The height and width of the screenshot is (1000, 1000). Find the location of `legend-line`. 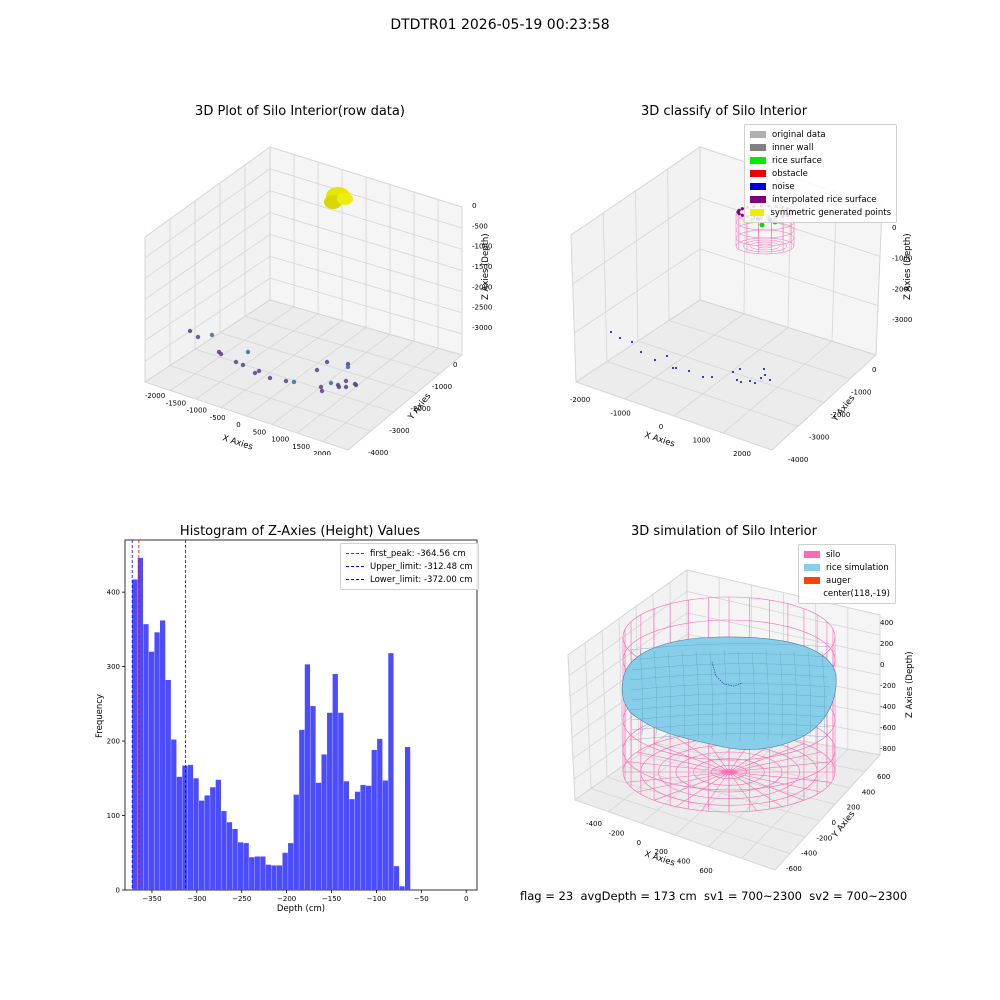

legend-line is located at coordinates (355, 579).